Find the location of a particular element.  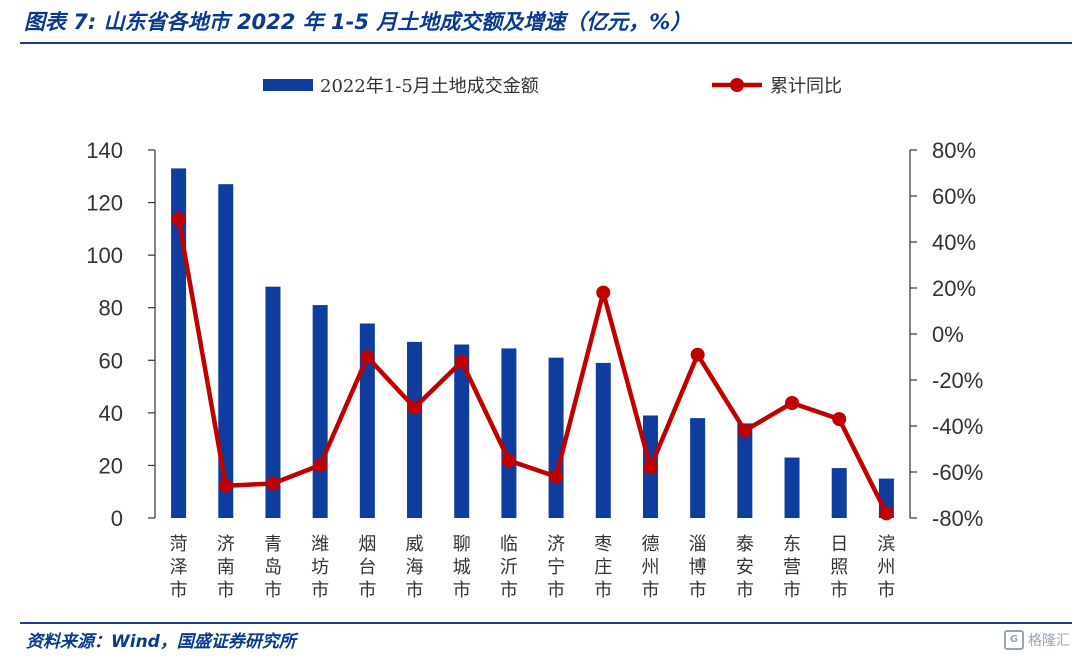

x-tick-label: 枣庄市 is located at coordinates (603, 567).